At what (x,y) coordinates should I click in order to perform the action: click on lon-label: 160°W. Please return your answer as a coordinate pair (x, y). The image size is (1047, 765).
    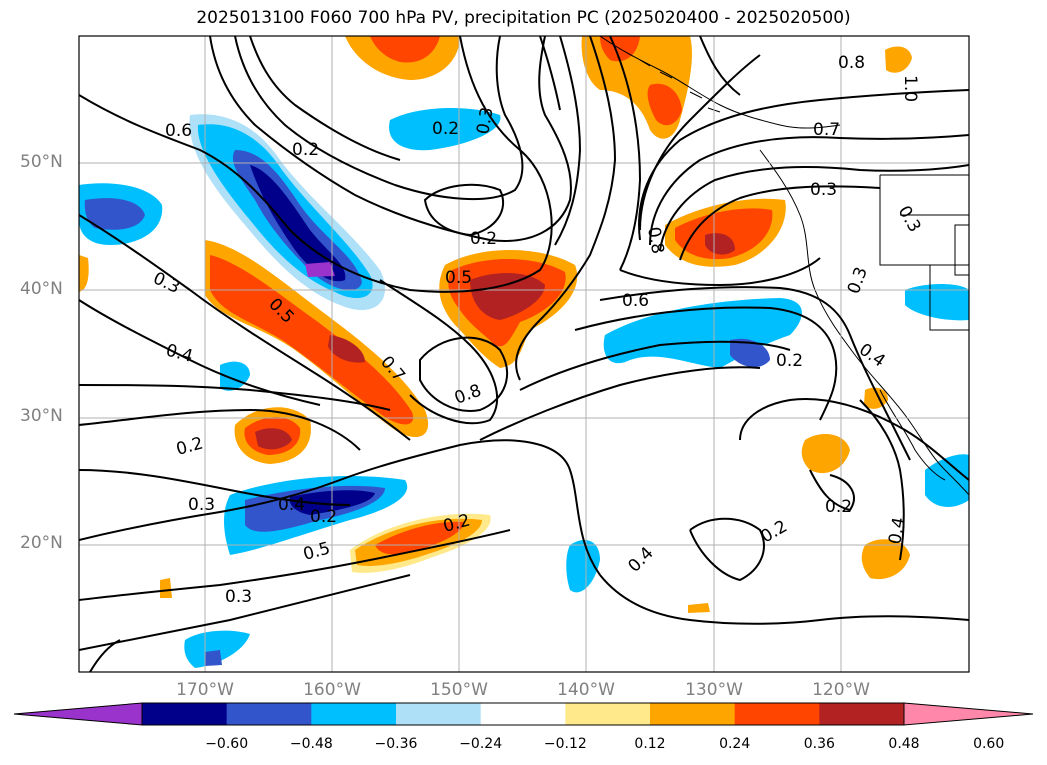
    Looking at the image, I should click on (332, 690).